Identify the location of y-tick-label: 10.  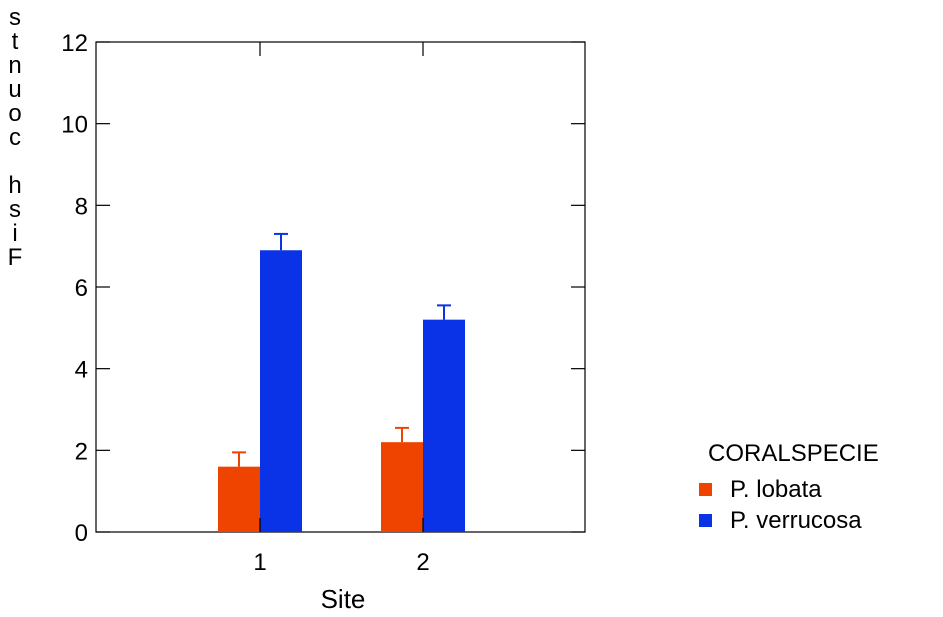
(74, 125).